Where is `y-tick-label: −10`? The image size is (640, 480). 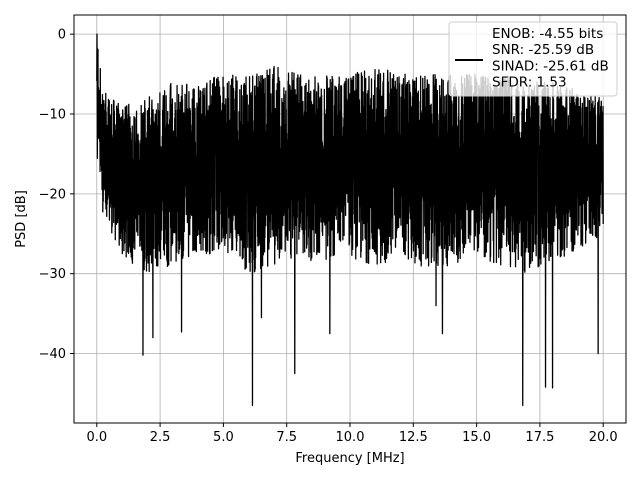
y-tick-label: −10 is located at coordinates (52, 115).